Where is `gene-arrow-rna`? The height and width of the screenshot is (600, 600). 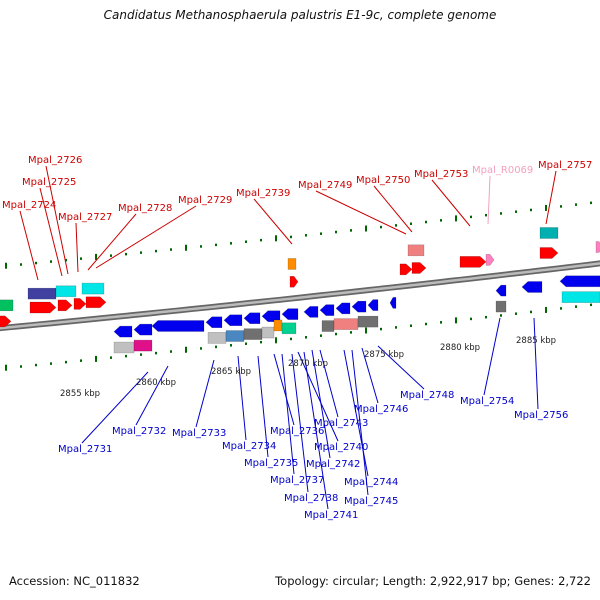 gene-arrow-rna is located at coordinates (597, 247).